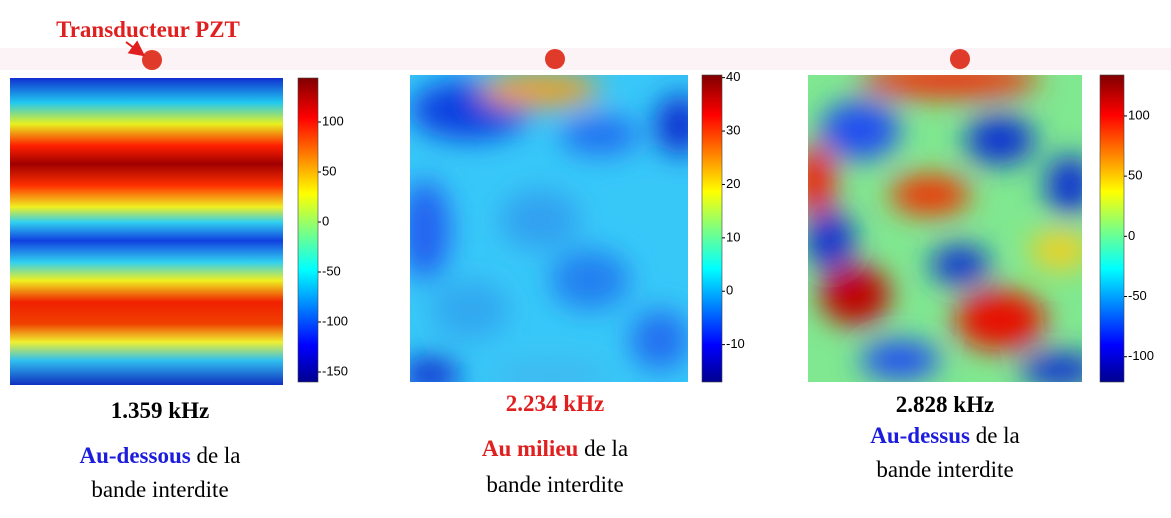 This screenshot has width=1171, height=518. What do you see at coordinates (135, 48) in the screenshot?
I see `annotation-arrow` at bounding box center [135, 48].